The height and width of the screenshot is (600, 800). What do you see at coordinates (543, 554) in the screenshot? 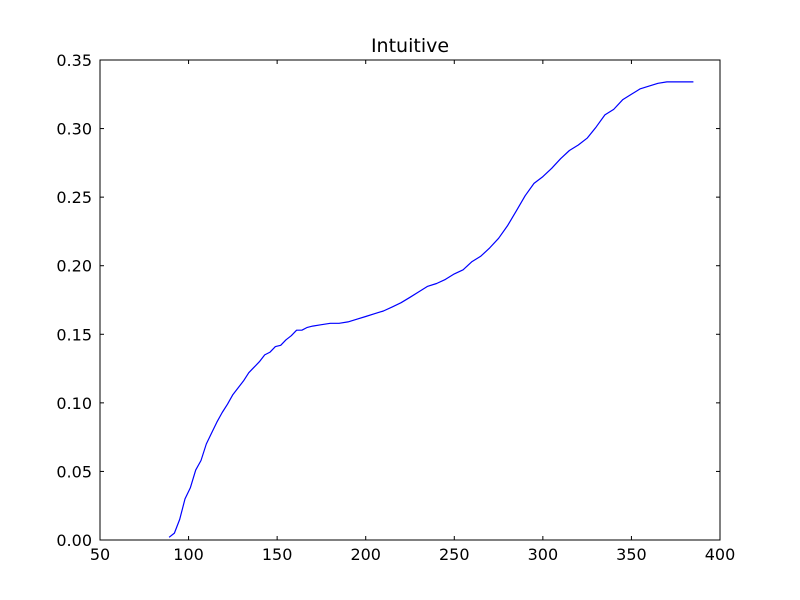
I see `x-tick-label: 300` at bounding box center [543, 554].